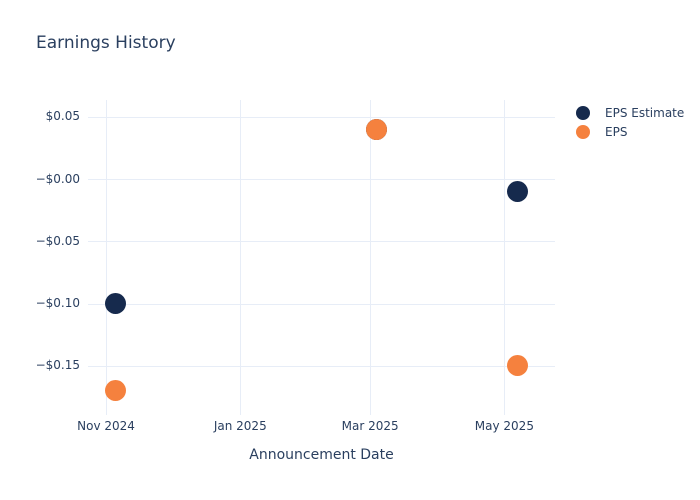 The height and width of the screenshot is (500, 700). What do you see at coordinates (62, 116) in the screenshot?
I see `y-tick-label: $0.05` at bounding box center [62, 116].